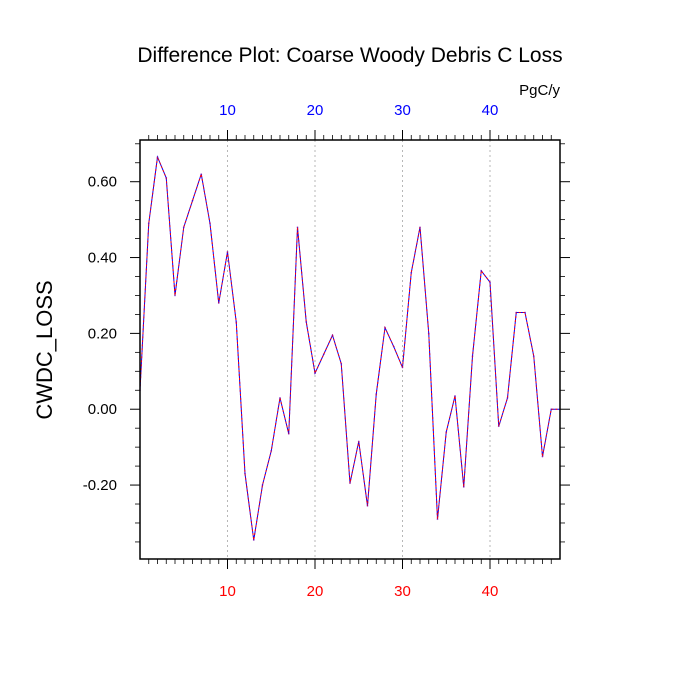  Describe the element at coordinates (539, 90) in the screenshot. I see `units-label: PgC/y` at that location.